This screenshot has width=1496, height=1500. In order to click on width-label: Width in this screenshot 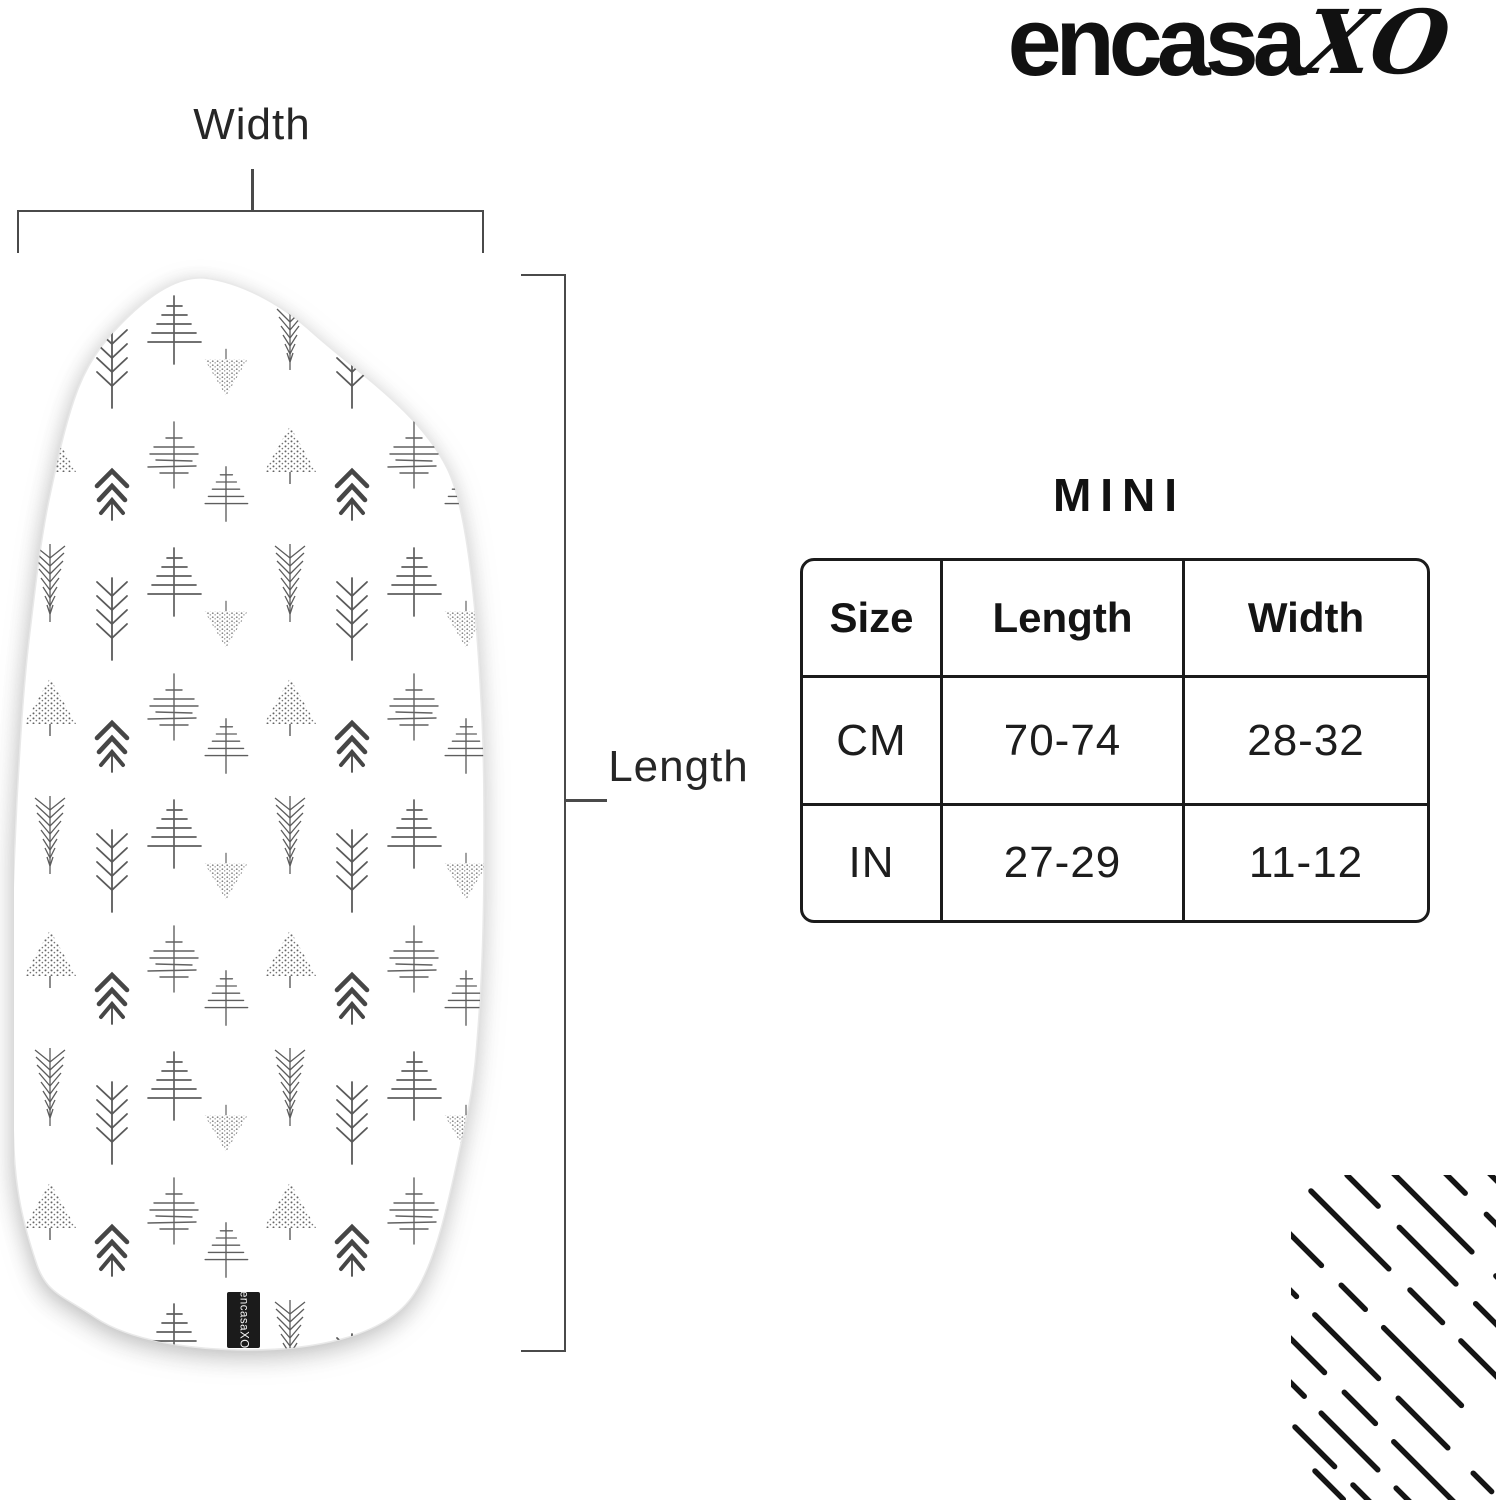, I will do `click(252, 124)`.